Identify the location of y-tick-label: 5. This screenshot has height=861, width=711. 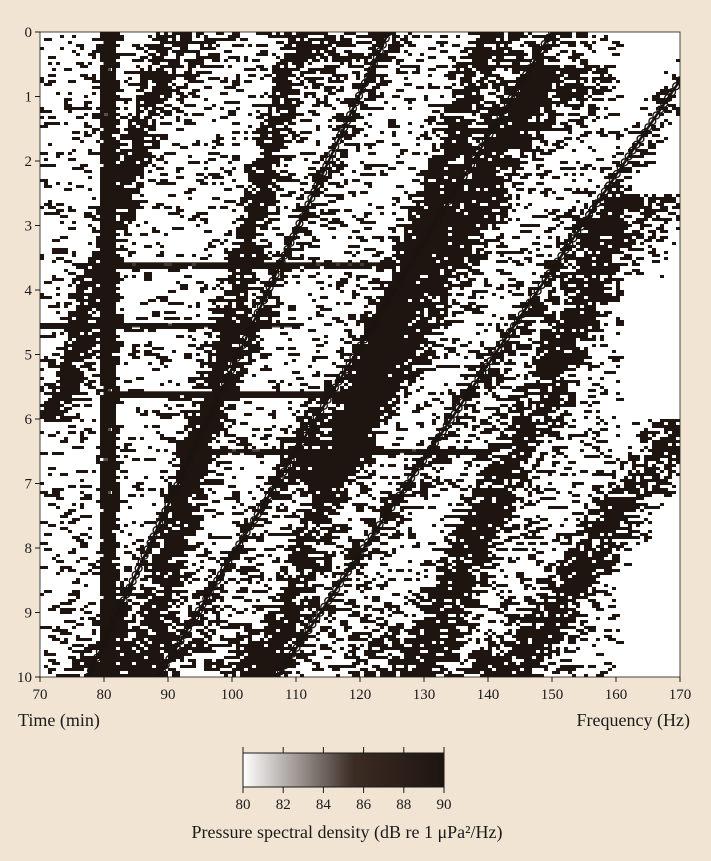
(29, 356).